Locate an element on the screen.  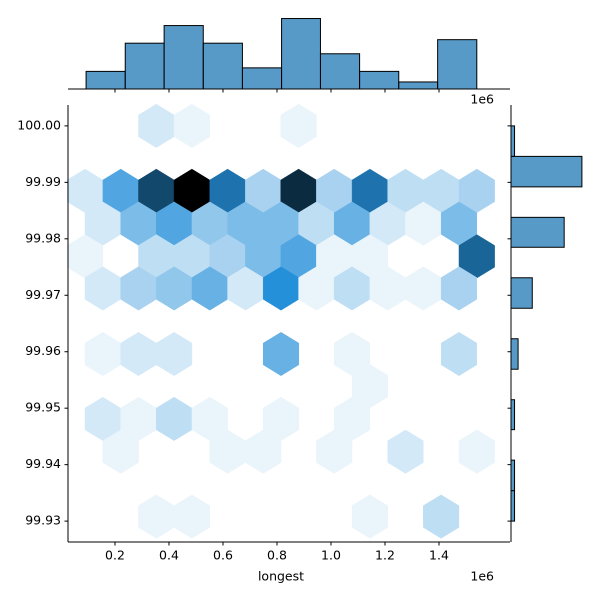
y-tick-label: 99.99 is located at coordinates (43, 181).